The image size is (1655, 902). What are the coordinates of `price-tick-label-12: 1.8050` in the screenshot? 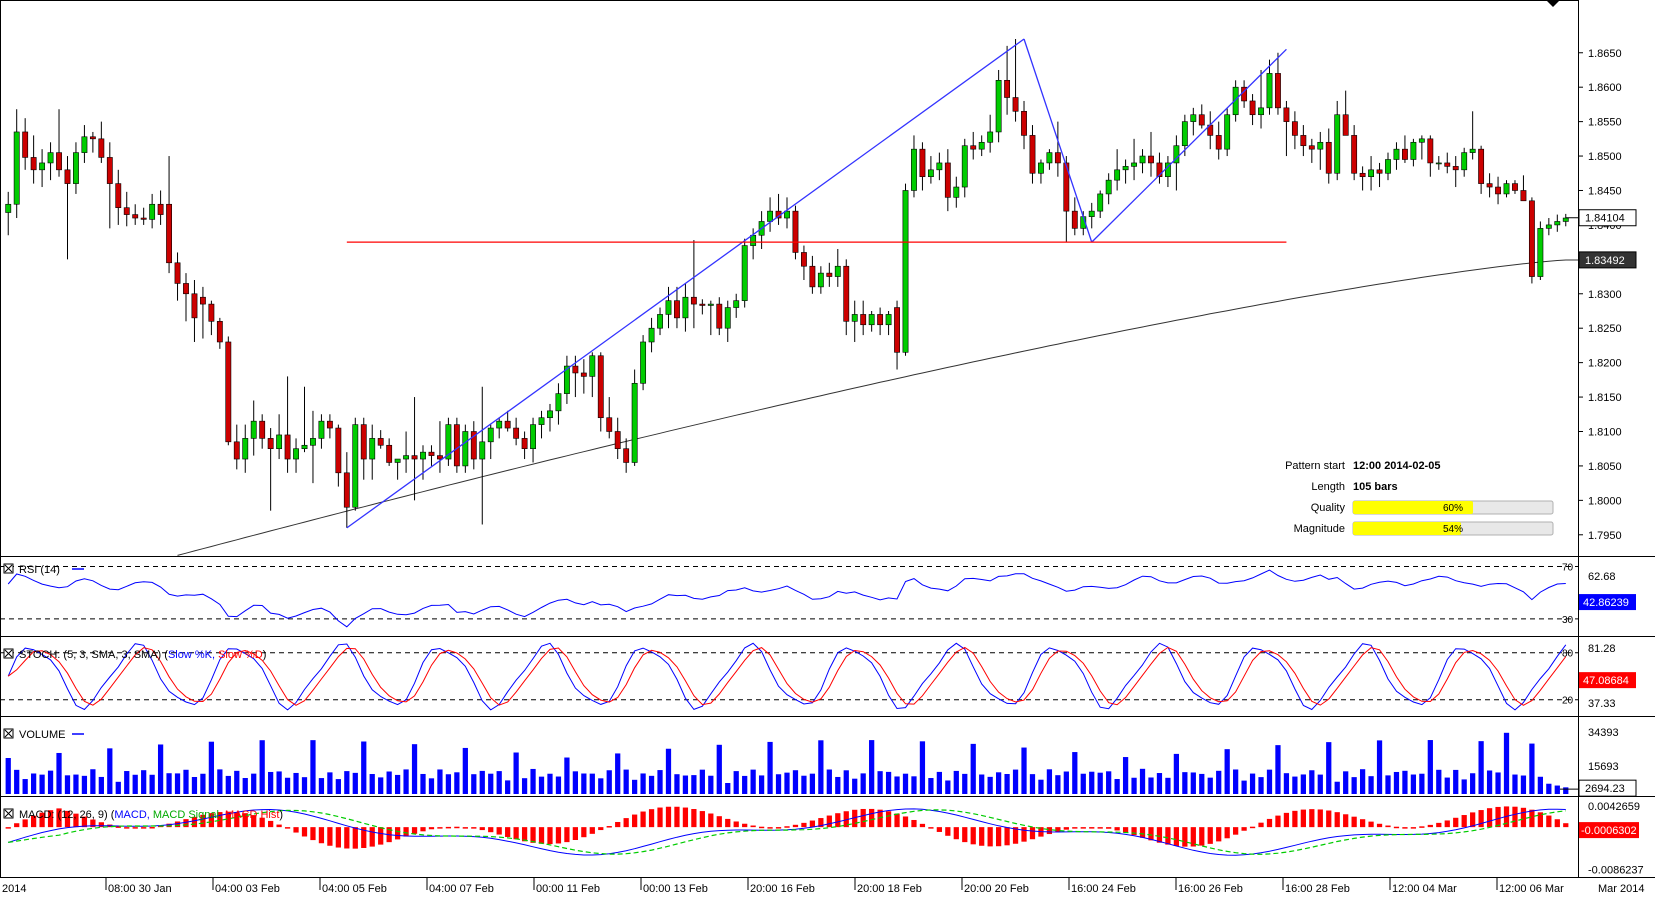 It's located at (1605, 467).